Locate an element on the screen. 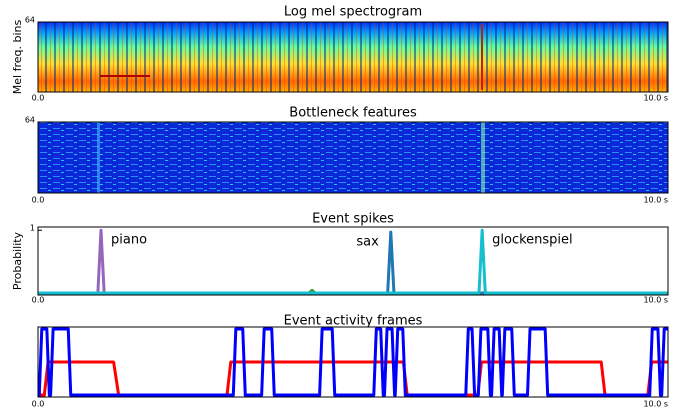 The height and width of the screenshot is (408, 697). panel-title: Event activity frames is located at coordinates (353, 321).